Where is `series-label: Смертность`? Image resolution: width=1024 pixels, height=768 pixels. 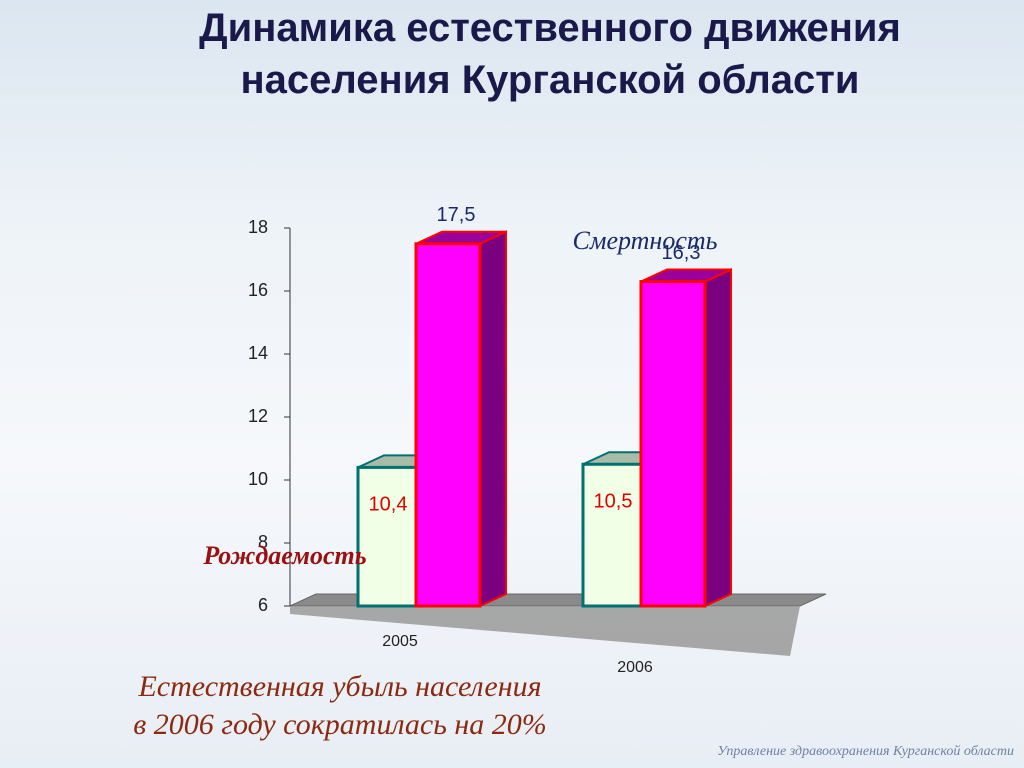 series-label: Смертность is located at coordinates (645, 240).